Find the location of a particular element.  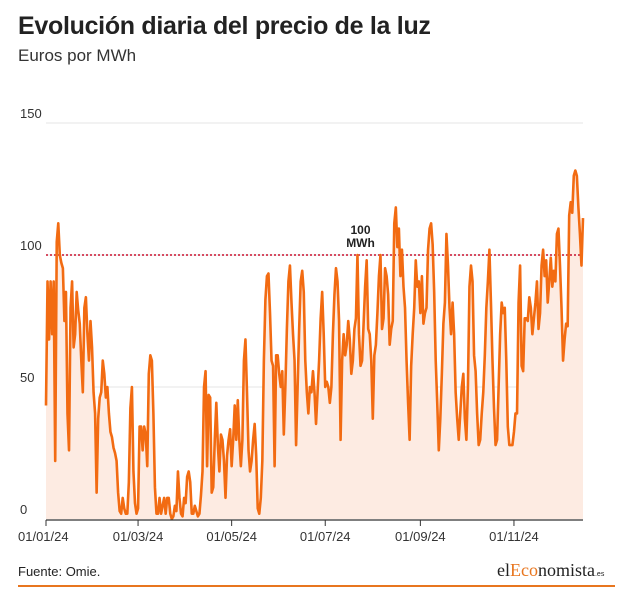

x-tick-label: 01/09/24 is located at coordinates (420, 536).